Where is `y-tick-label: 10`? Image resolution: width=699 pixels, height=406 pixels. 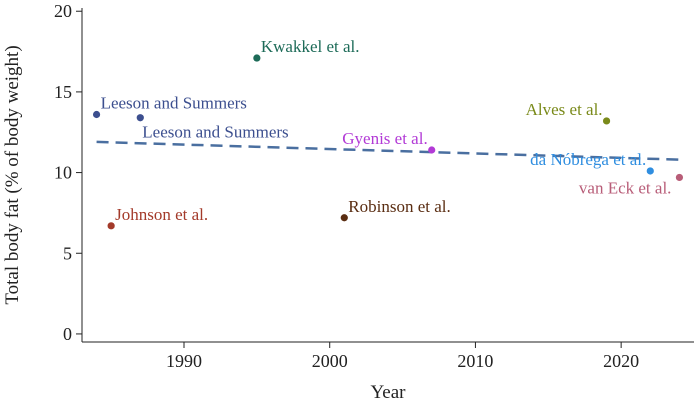
y-tick-label: 10 is located at coordinates (63, 173).